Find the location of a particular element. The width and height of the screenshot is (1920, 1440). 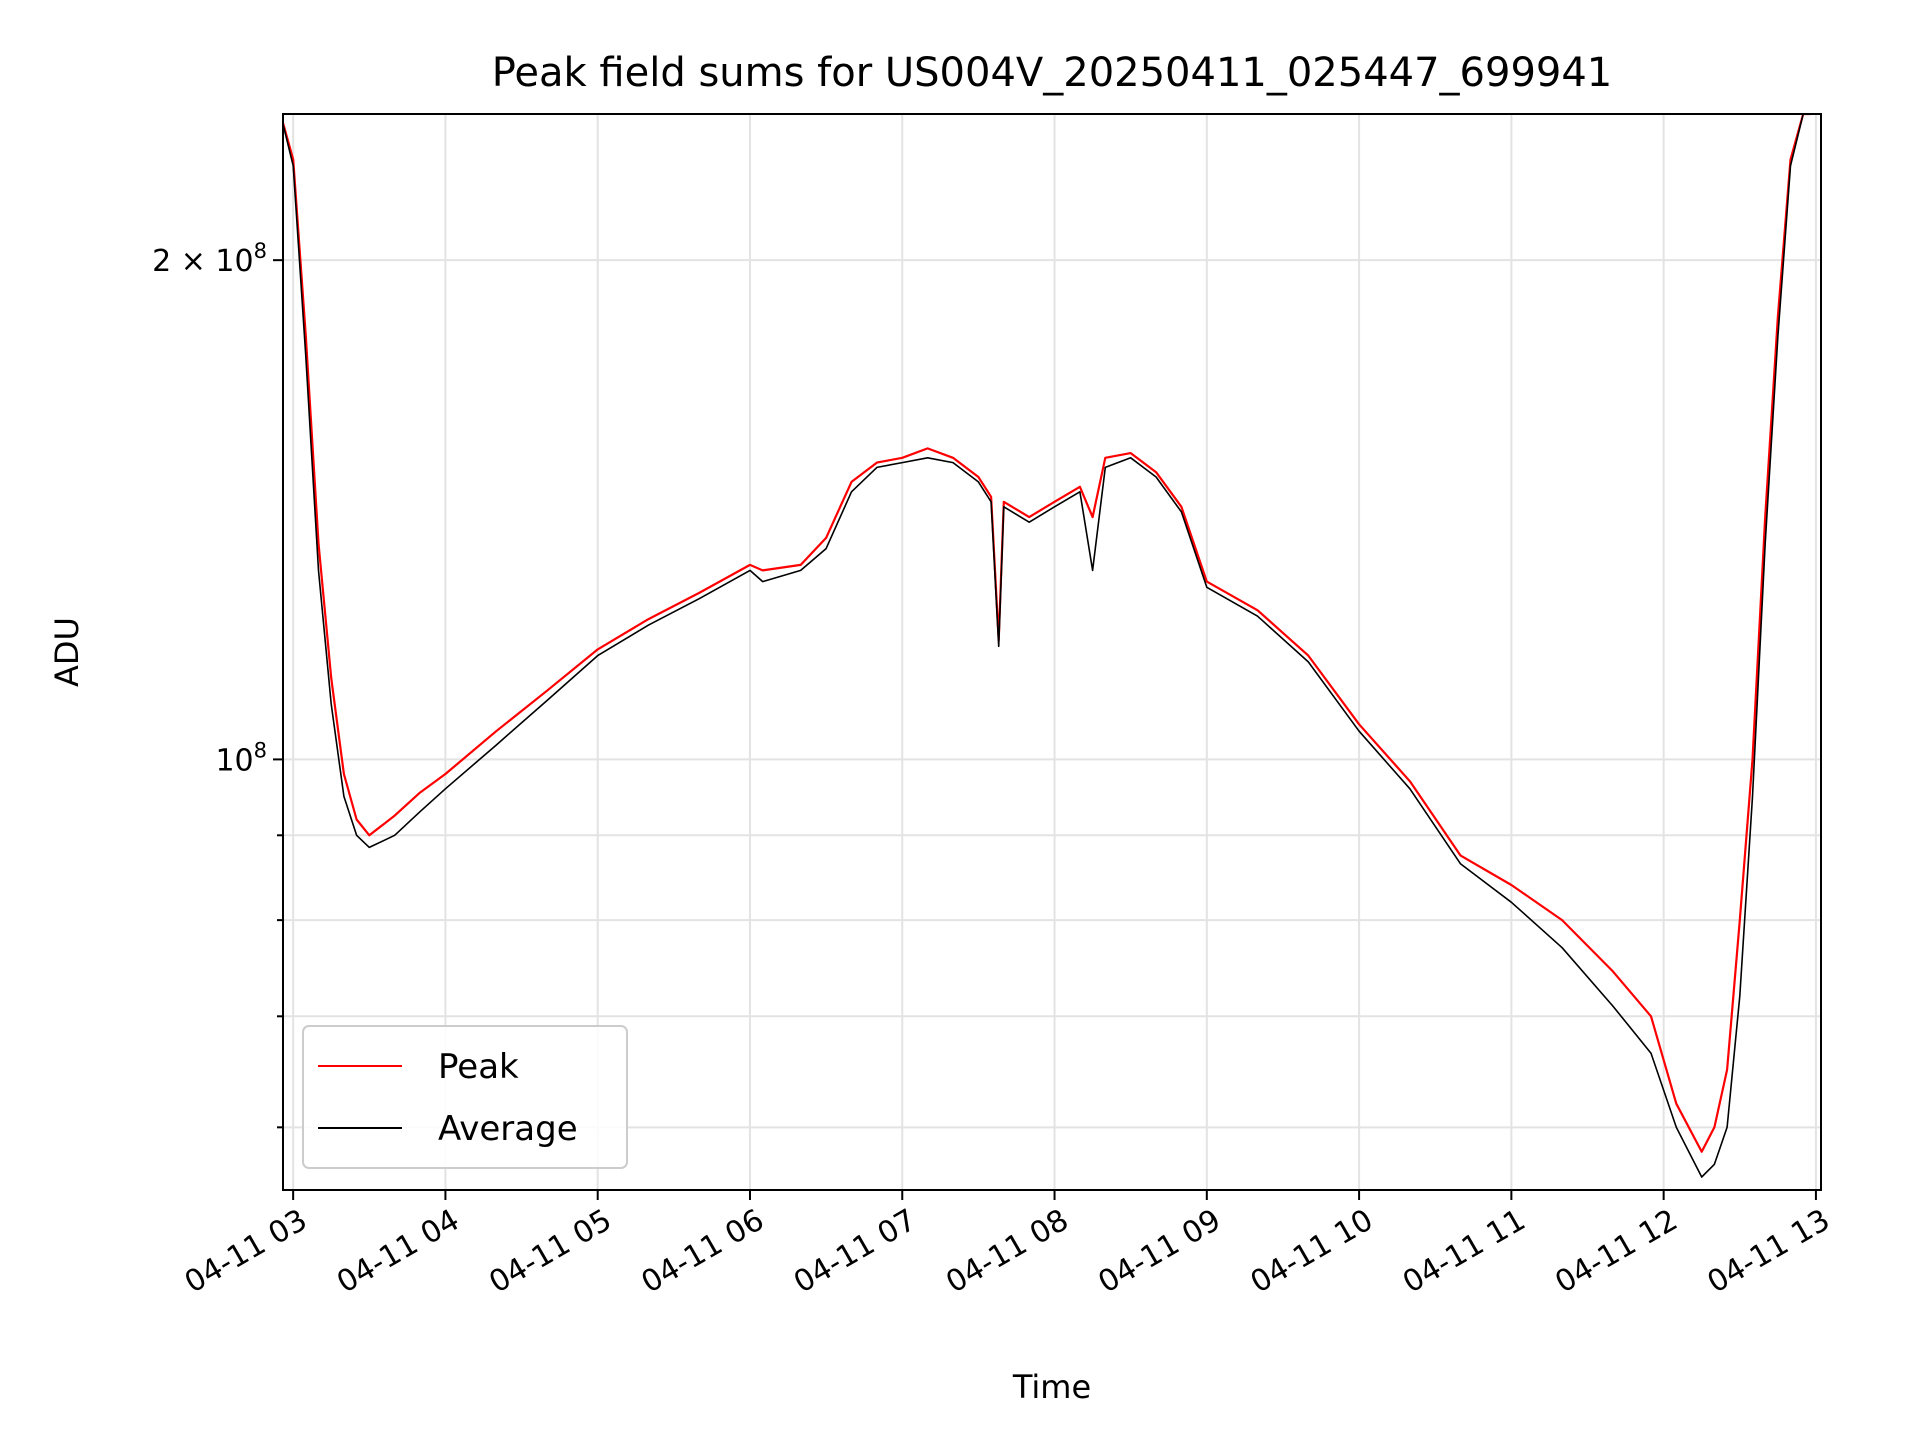

y-axis-label: ADU is located at coordinates (67, 652).